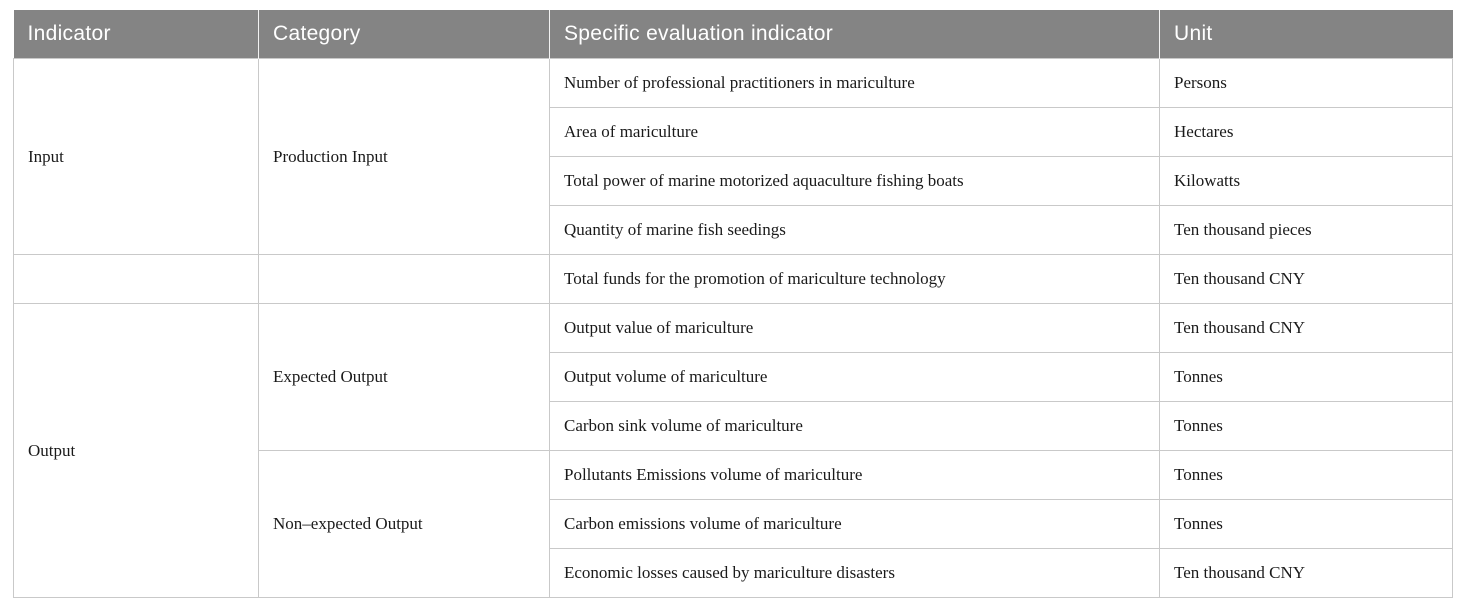 Image resolution: width=1460 pixels, height=599 pixels. I want to click on header-cell-unit: Unit, so click(1306, 34).